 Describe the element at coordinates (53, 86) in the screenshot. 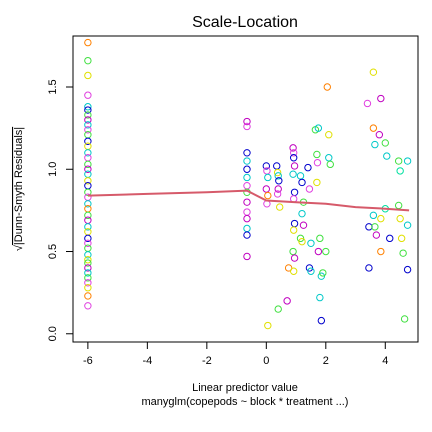

I see `y-tick-label: 1.5` at that location.